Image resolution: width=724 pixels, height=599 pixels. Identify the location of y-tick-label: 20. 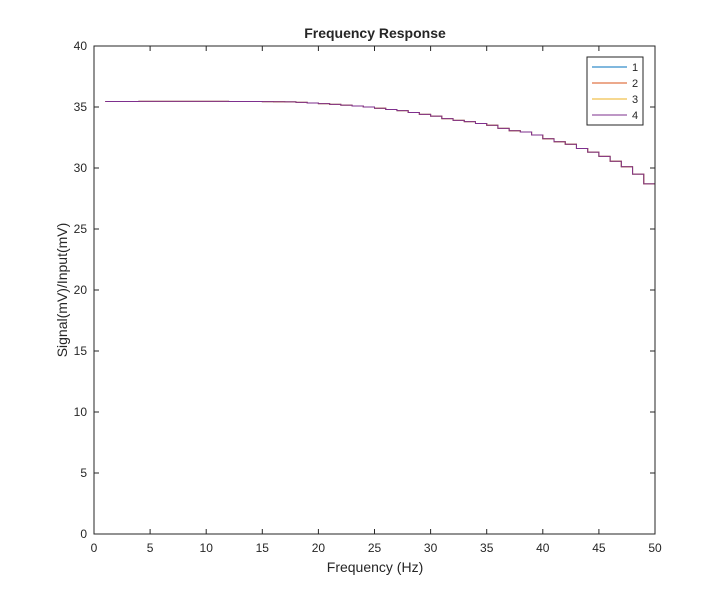
(81, 290).